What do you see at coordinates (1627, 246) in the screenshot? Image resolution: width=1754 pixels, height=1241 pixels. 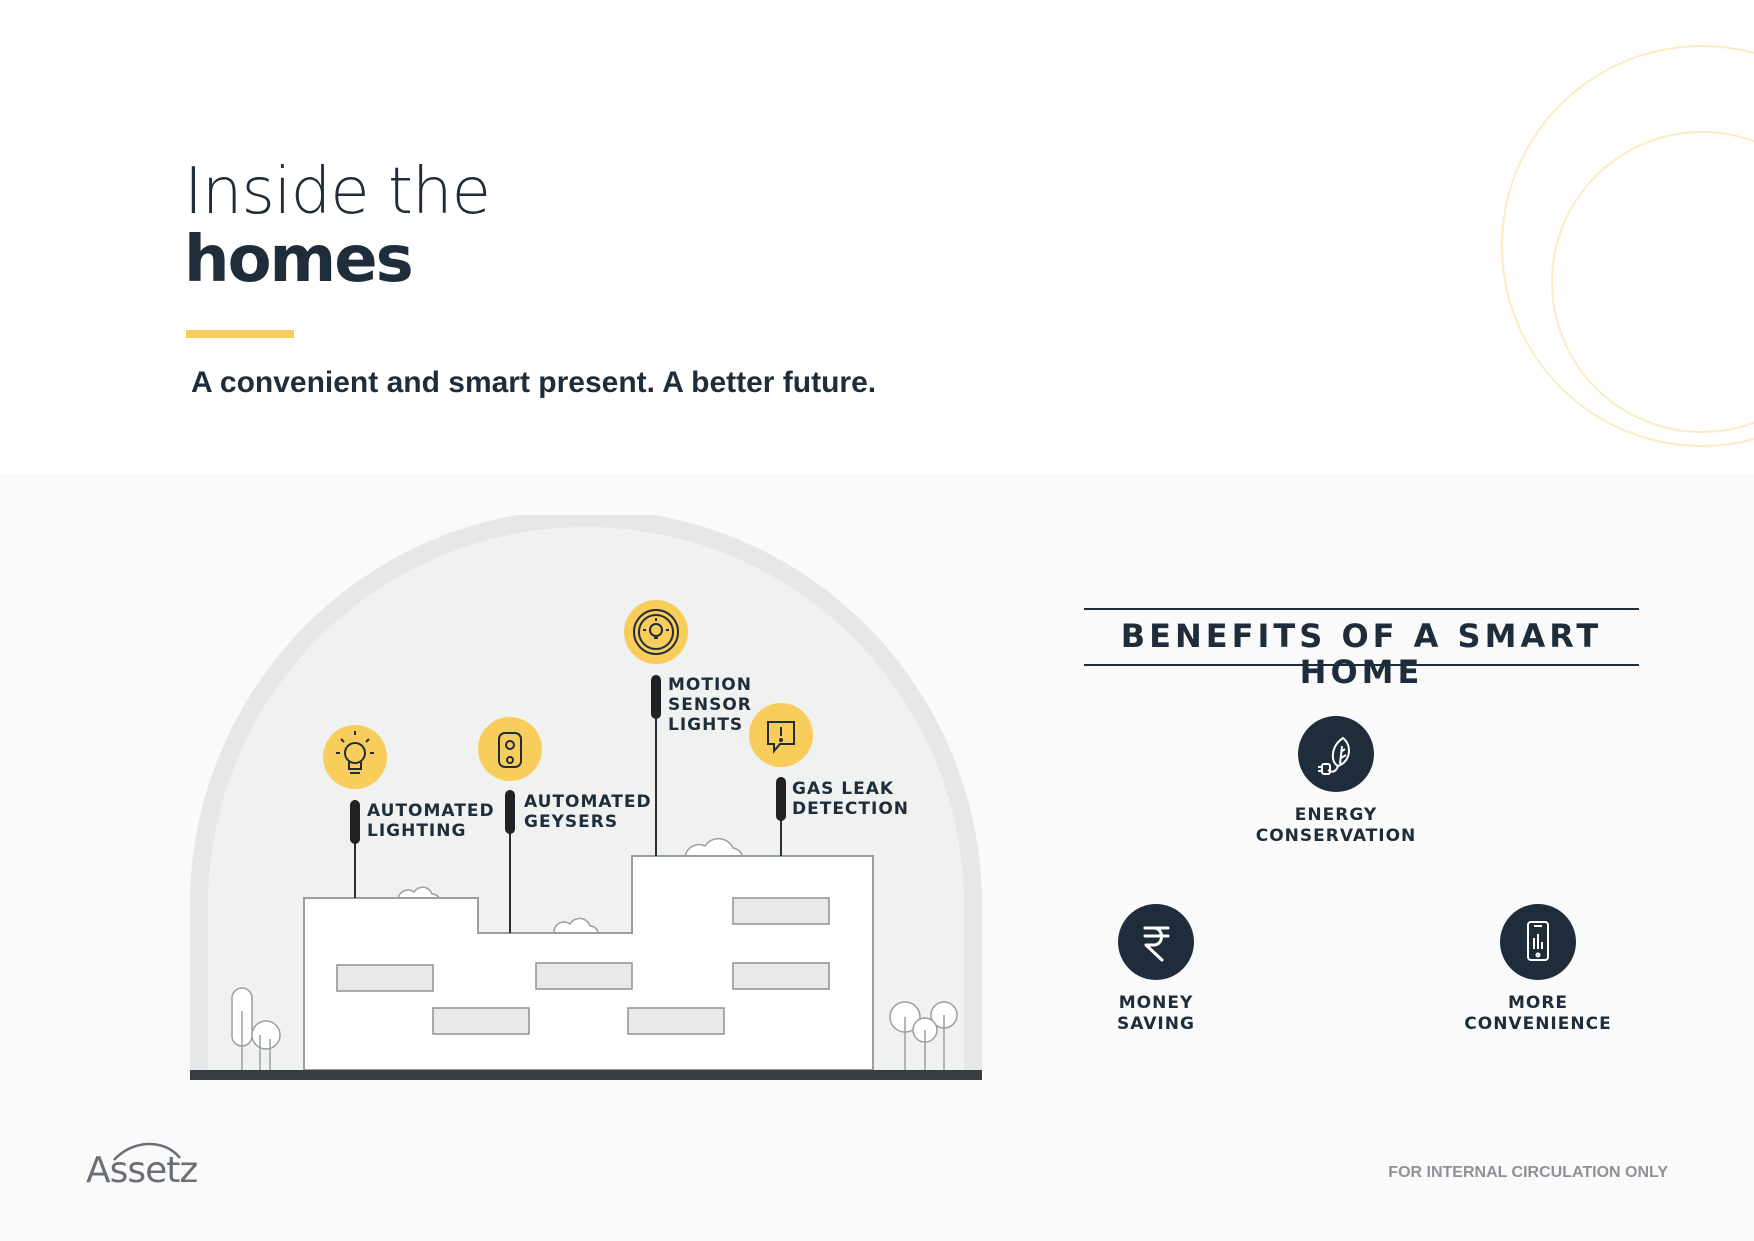 I see `decorative-rings` at bounding box center [1627, 246].